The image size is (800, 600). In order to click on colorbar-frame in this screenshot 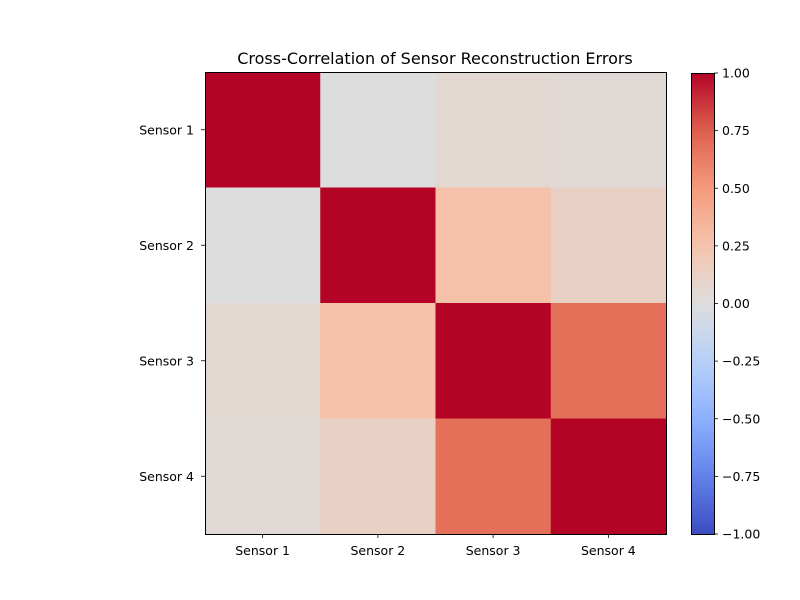, I will do `click(703, 304)`.